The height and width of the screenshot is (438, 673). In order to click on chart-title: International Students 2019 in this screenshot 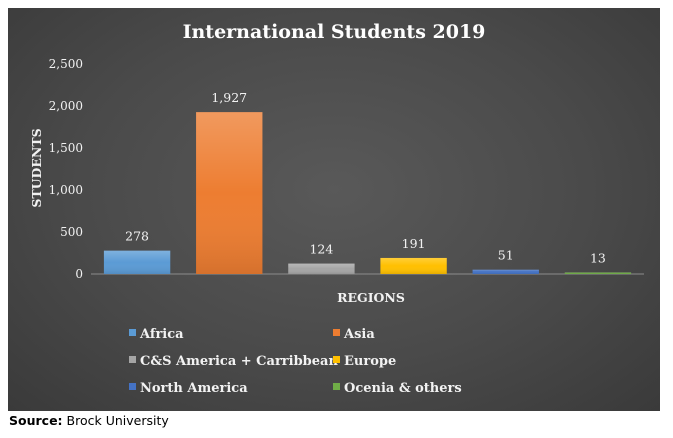, I will do `click(334, 32)`.